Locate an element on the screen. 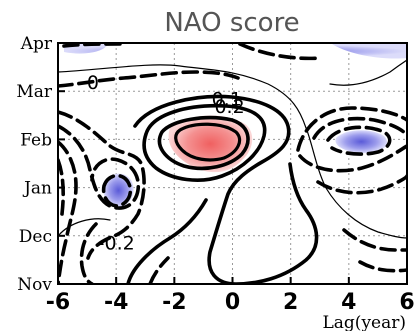  y-tick-label: Feb is located at coordinates (36, 140).